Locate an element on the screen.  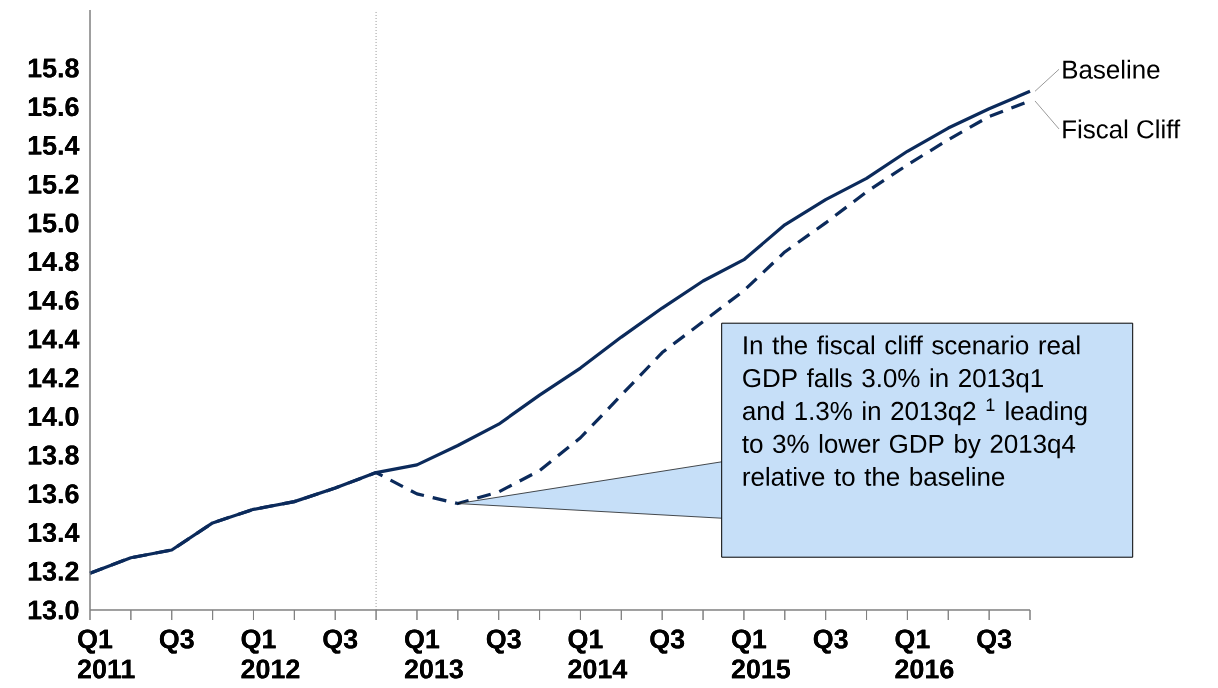
y-tick-label: 14.0 is located at coordinates (53, 416).